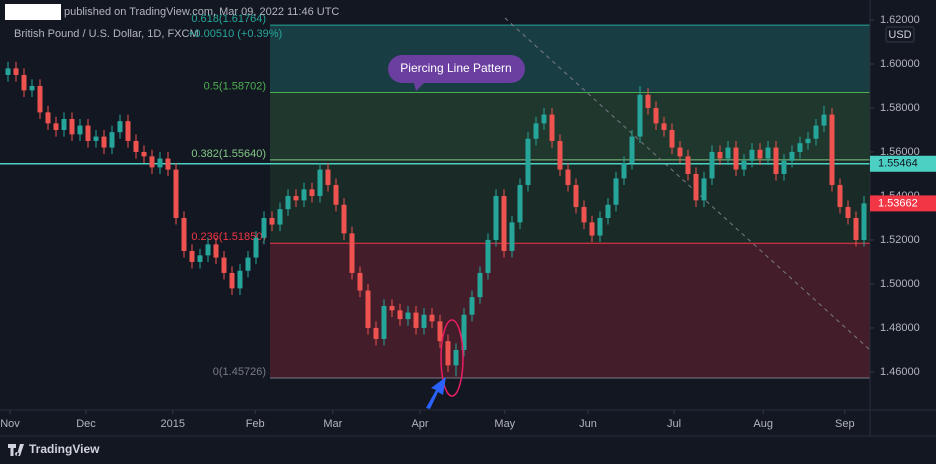 The height and width of the screenshot is (464, 936). I want to click on y-tick-label: 1.48000, so click(900, 328).